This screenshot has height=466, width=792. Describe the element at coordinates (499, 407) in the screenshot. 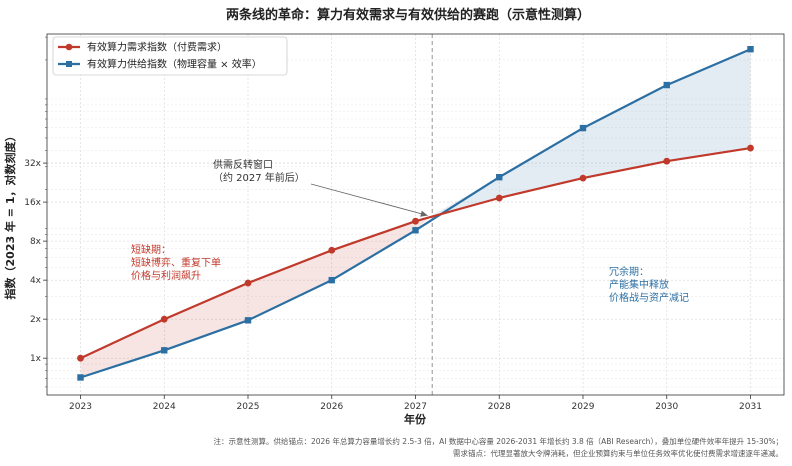

I see `x-tick-label: 2028` at that location.